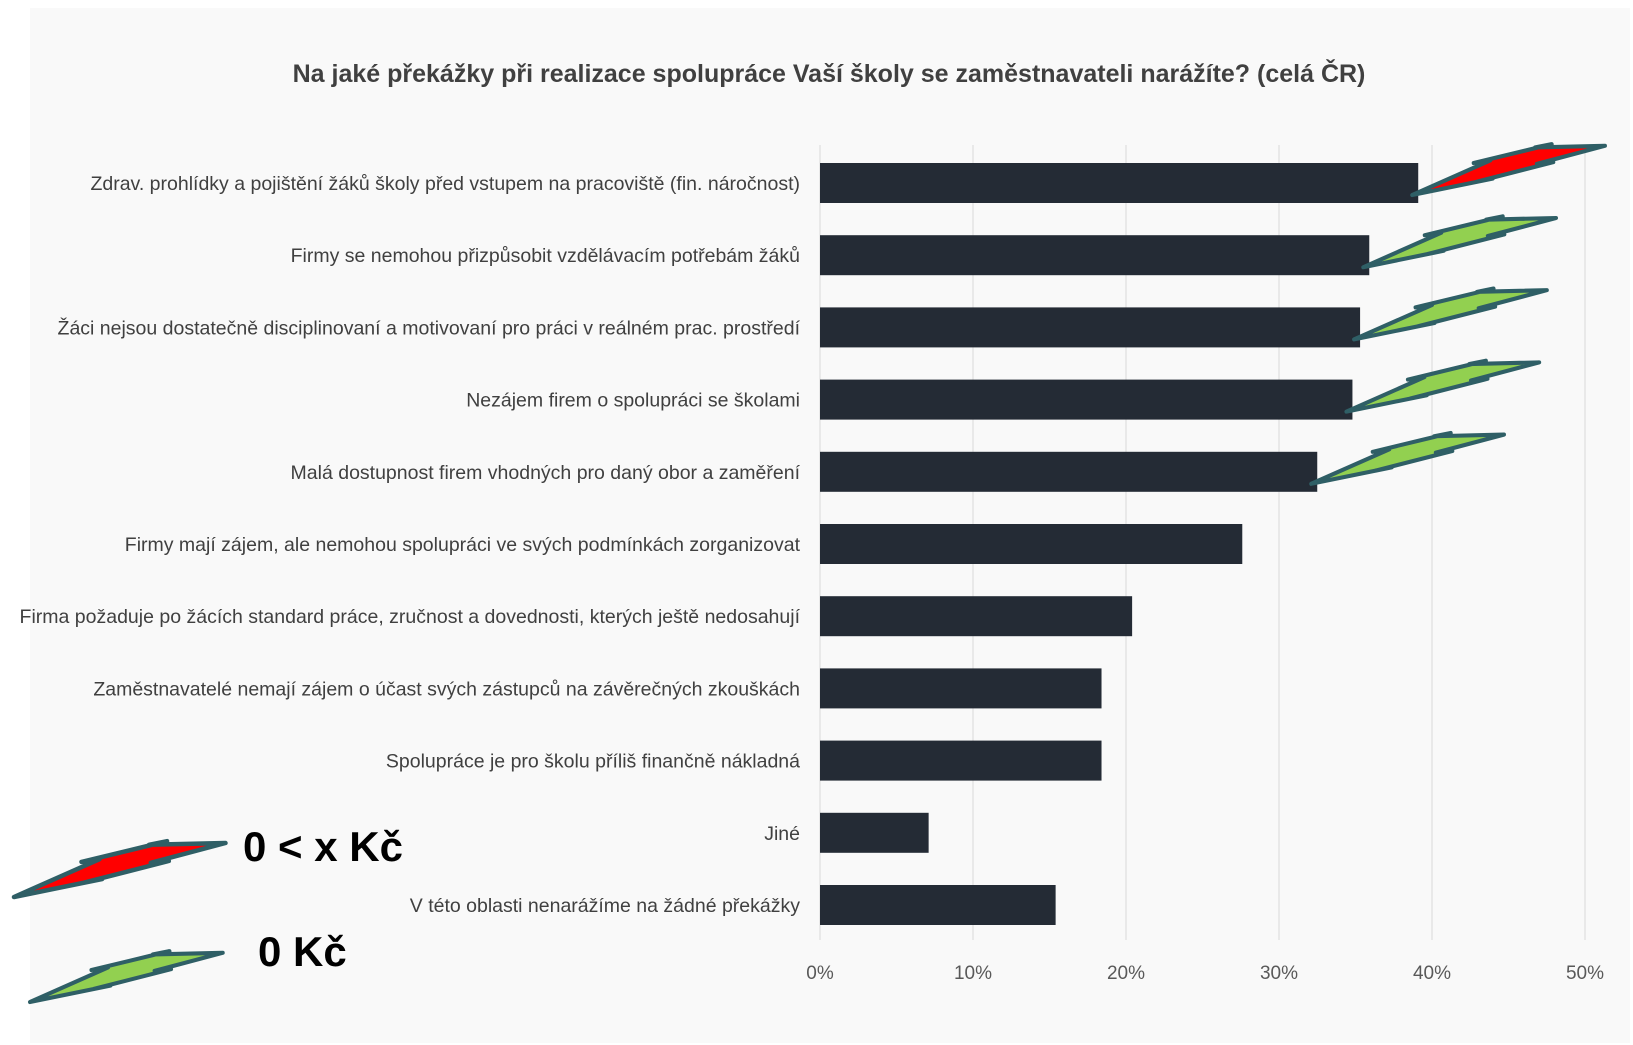 This screenshot has width=1633, height=1045. Describe the element at coordinates (1585, 973) in the screenshot. I see `x-tick-label: 50%` at that location.